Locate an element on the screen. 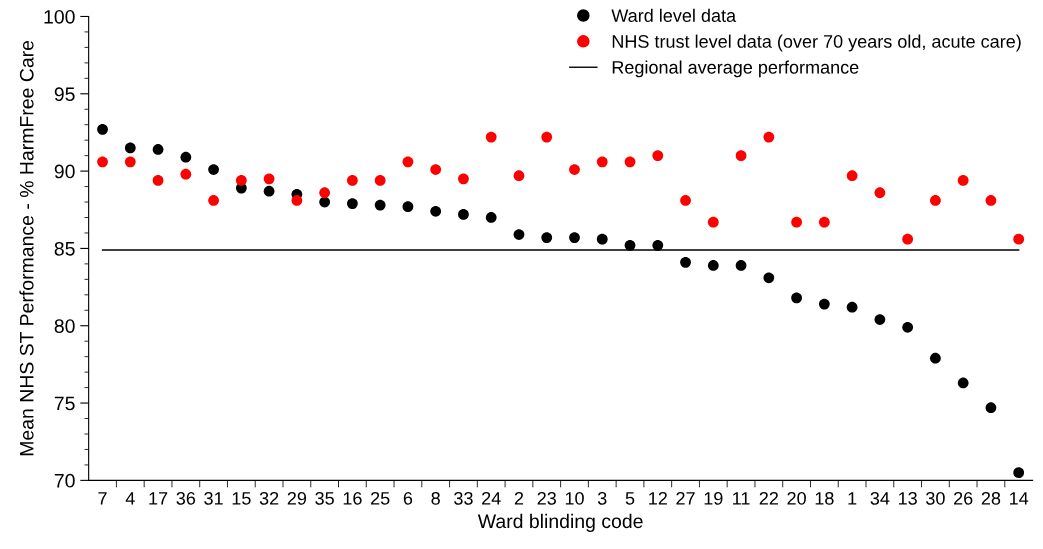  y-tick-label: 70 is located at coordinates (64, 480).